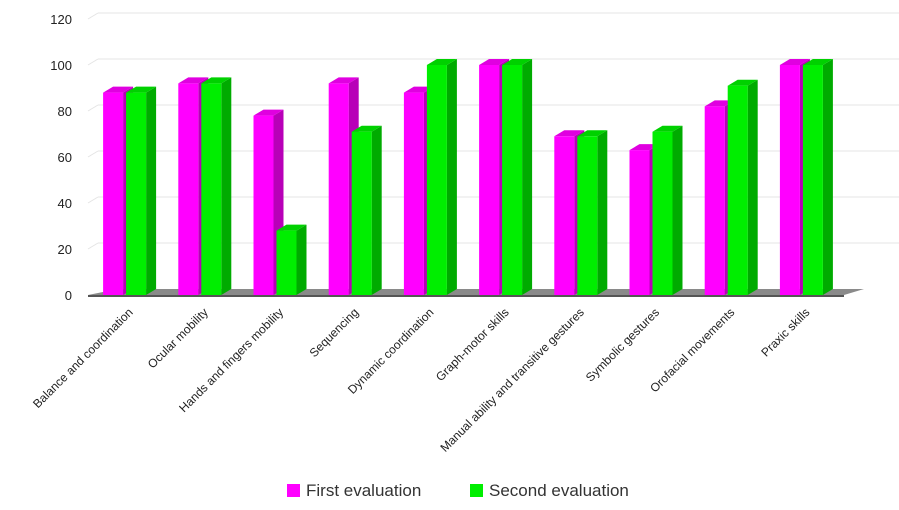 The height and width of the screenshot is (510, 899). I want to click on y-tick-label: 20, so click(65, 249).